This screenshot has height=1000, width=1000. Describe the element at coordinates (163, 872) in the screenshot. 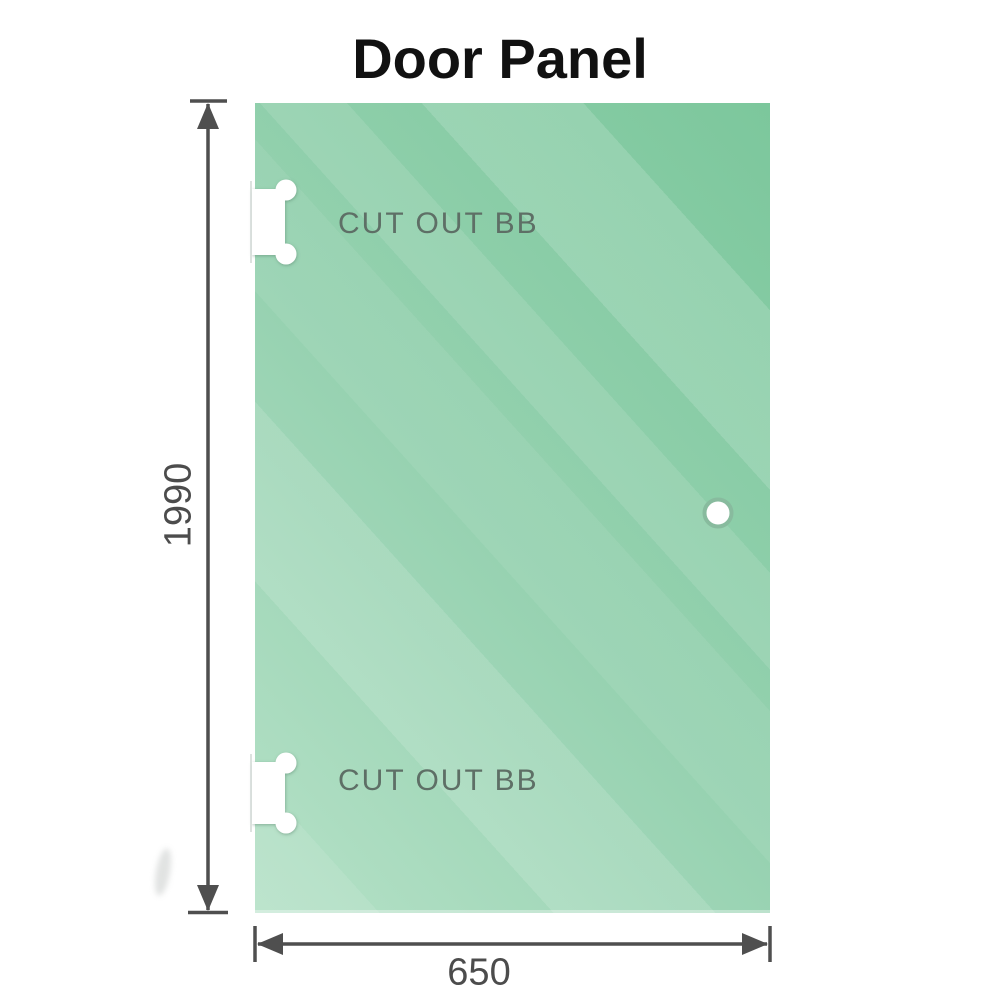

I see `smudge-artifact` at that location.